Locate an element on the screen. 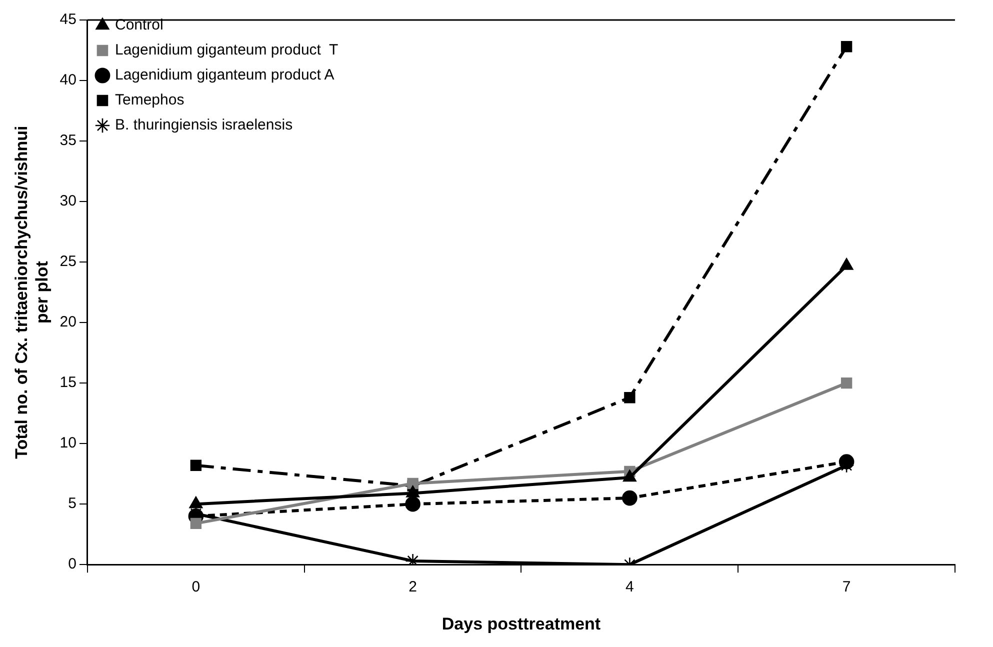  y-tick-label: 15 is located at coordinates (68, 383).